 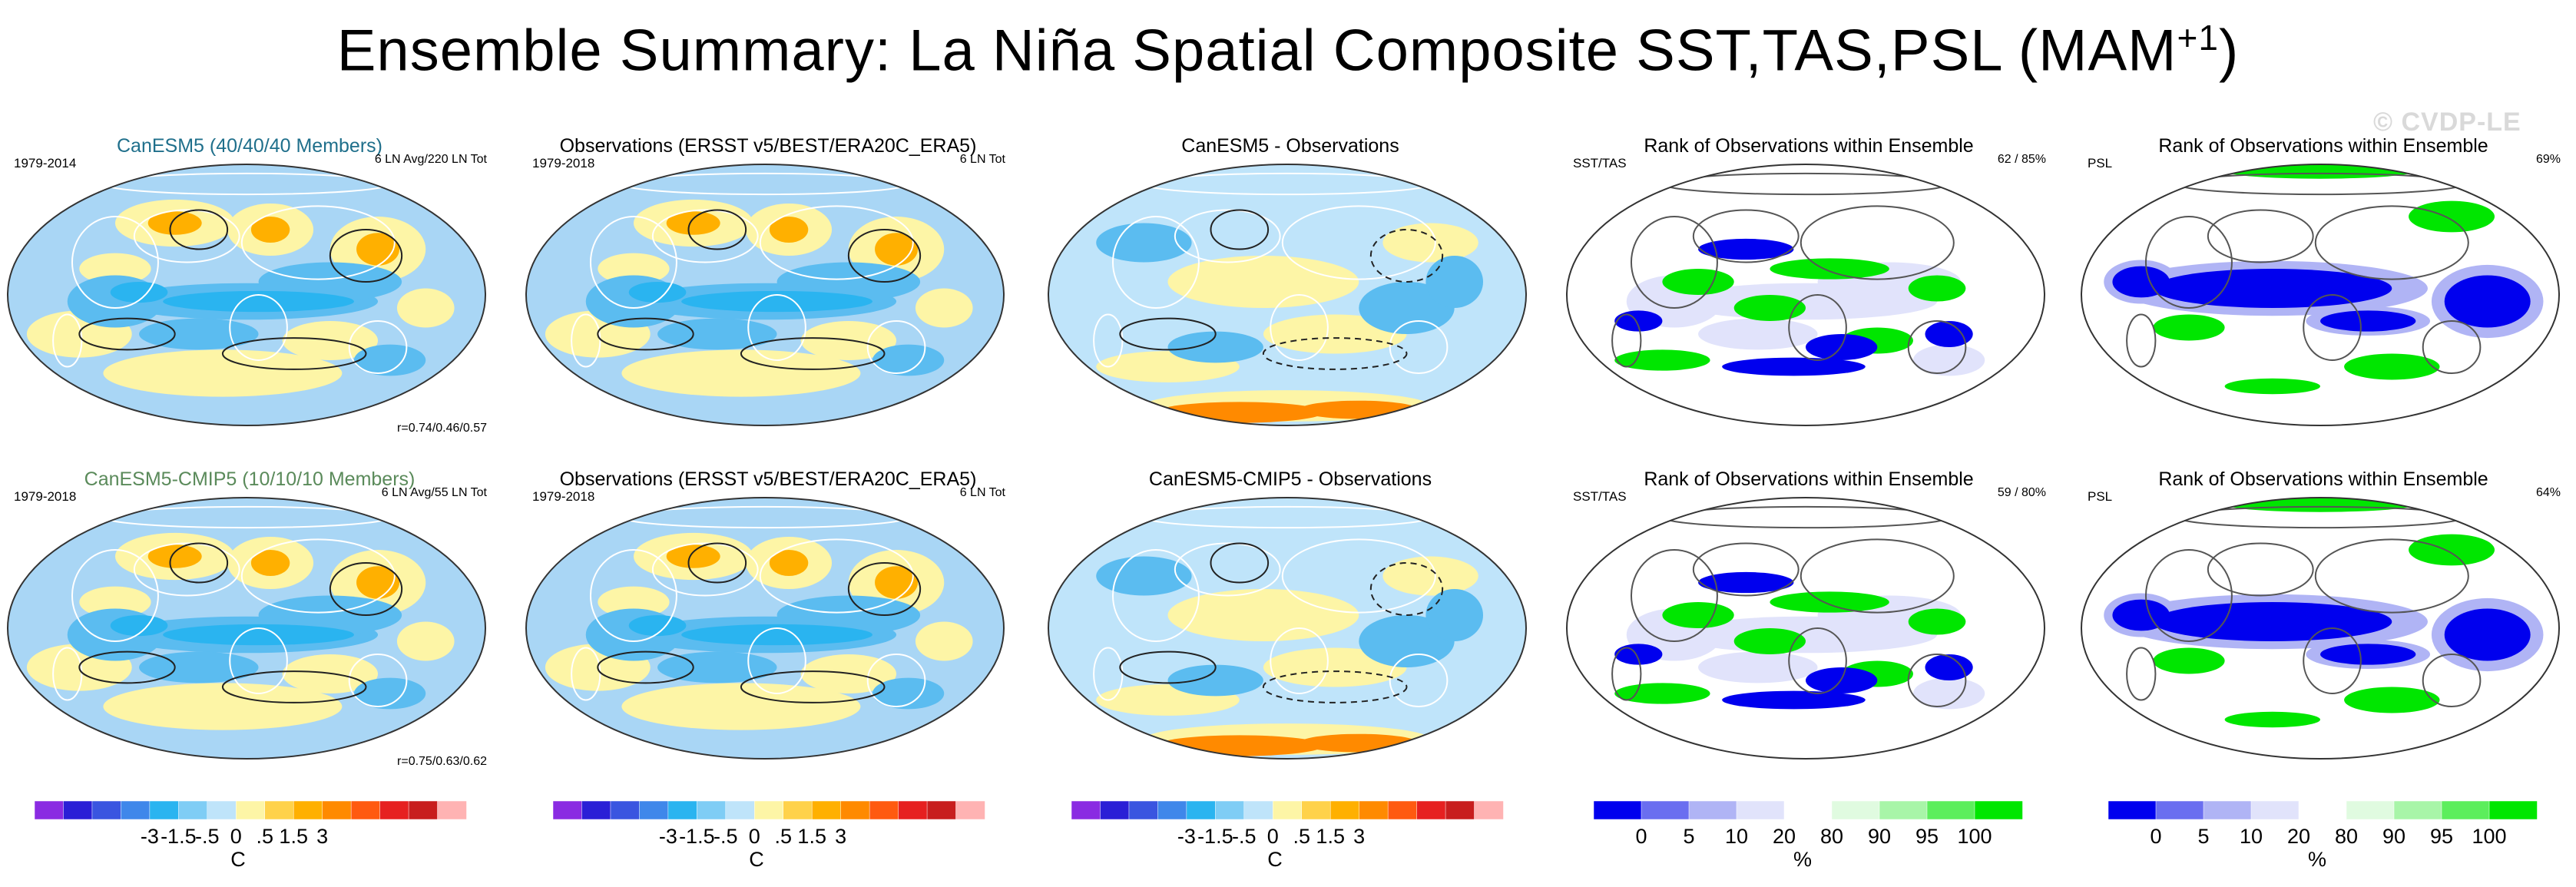 What do you see at coordinates (442, 761) in the screenshot?
I see `panel-corr-r2c1: r=0.75/0.63/0.62` at bounding box center [442, 761].